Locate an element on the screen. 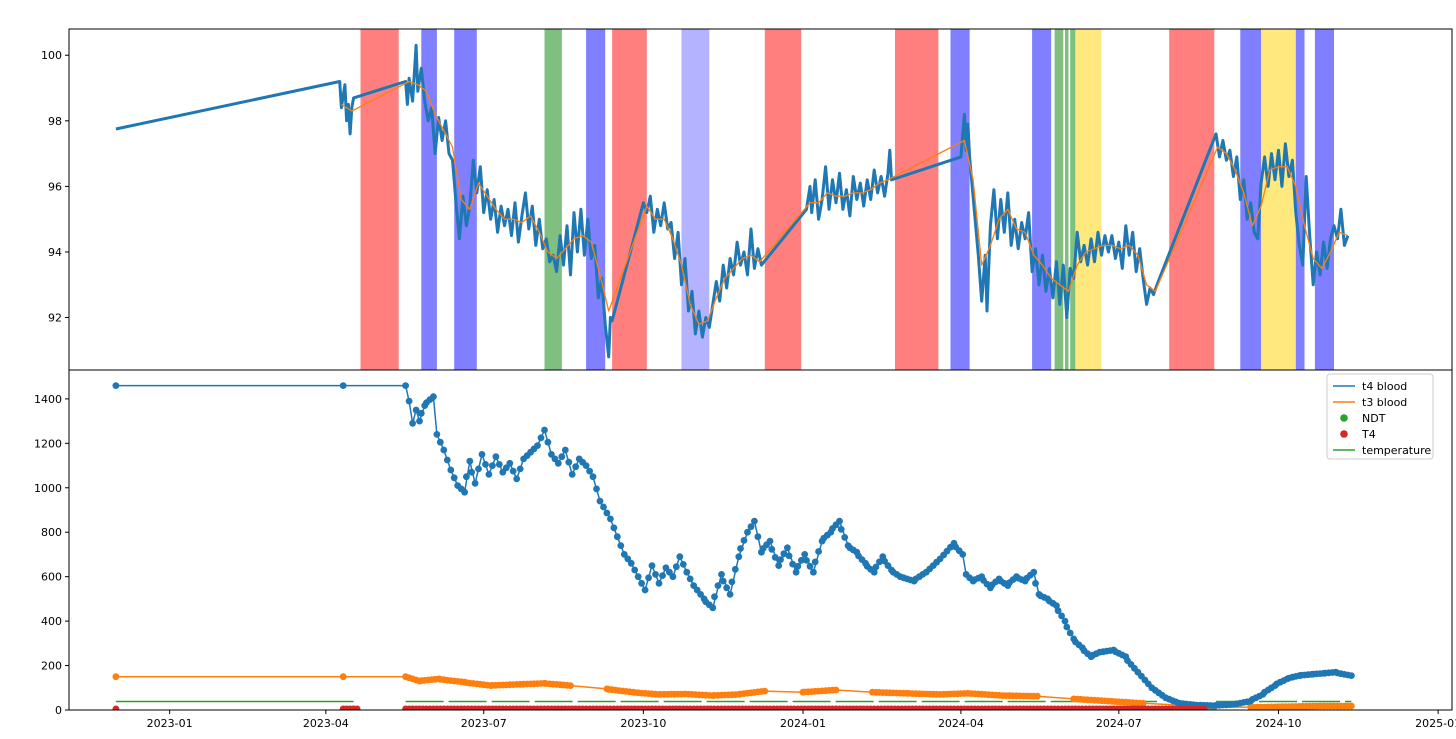 This screenshot has height=739, width=1456. bottom-y-tick-label: 400 is located at coordinates (51, 621).